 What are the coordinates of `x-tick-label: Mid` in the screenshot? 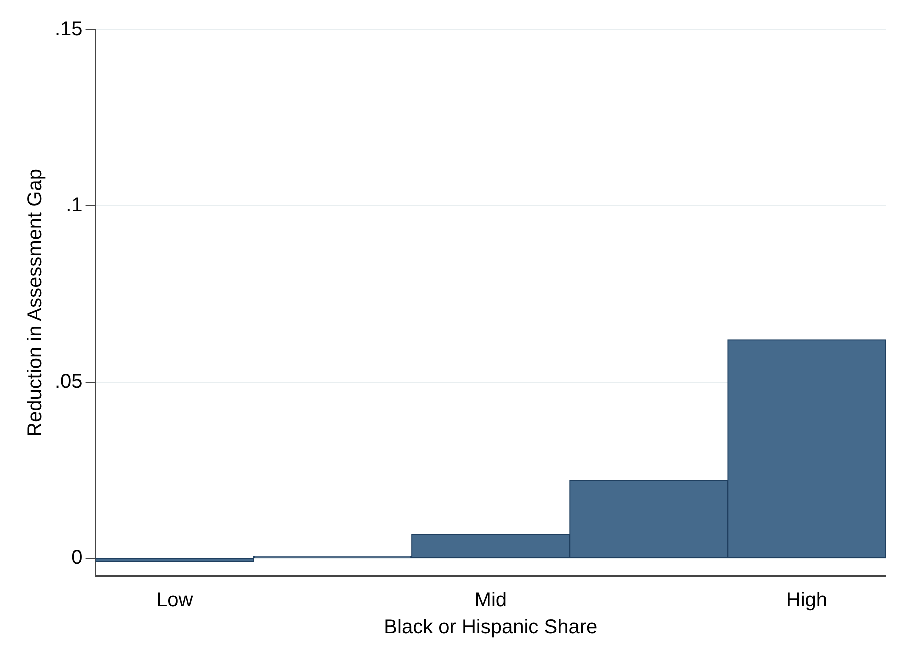 It's located at (491, 601).